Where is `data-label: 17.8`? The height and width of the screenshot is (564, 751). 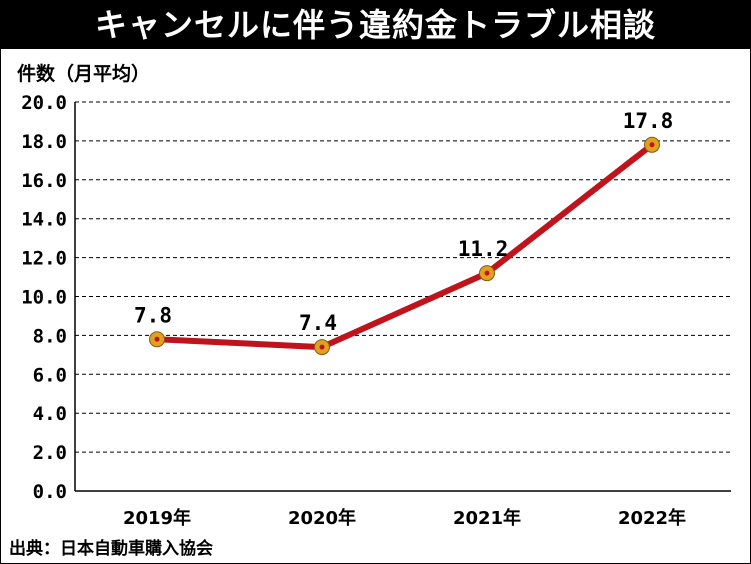
data-label: 17.8 is located at coordinates (648, 121).